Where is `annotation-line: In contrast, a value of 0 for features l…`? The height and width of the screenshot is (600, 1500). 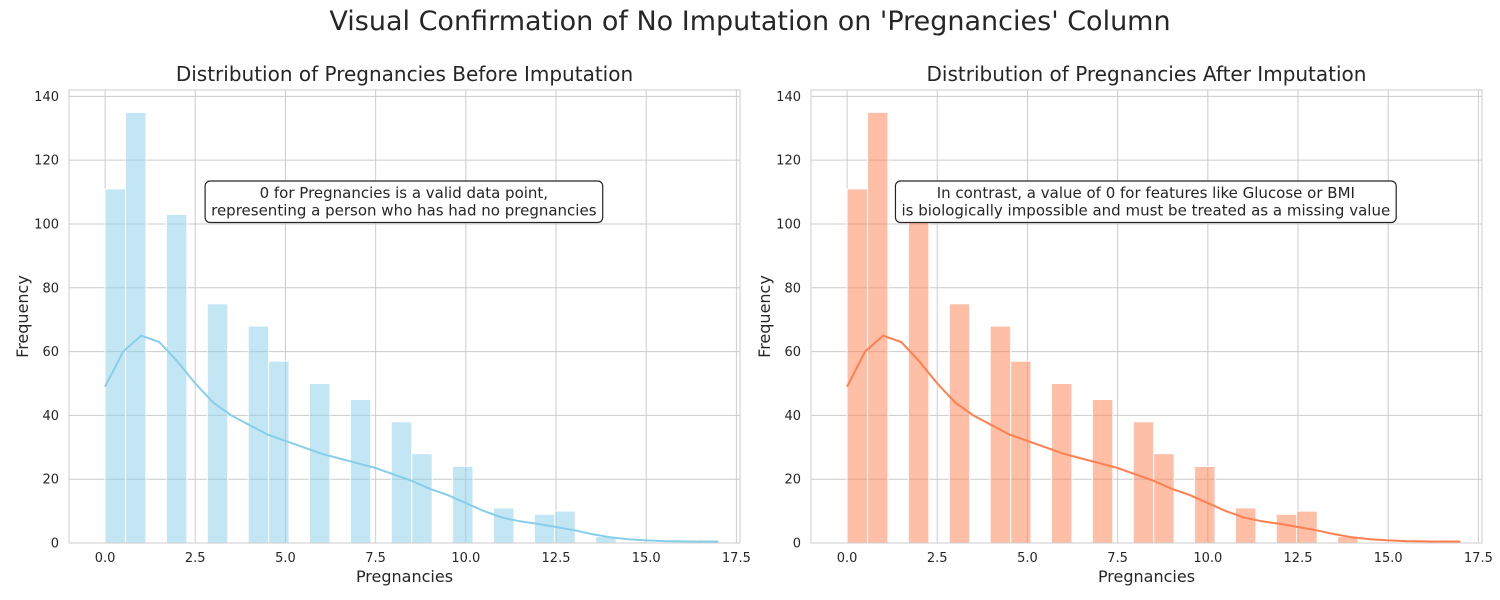 annotation-line: In contrast, a value of 0 for features l… is located at coordinates (1146, 193).